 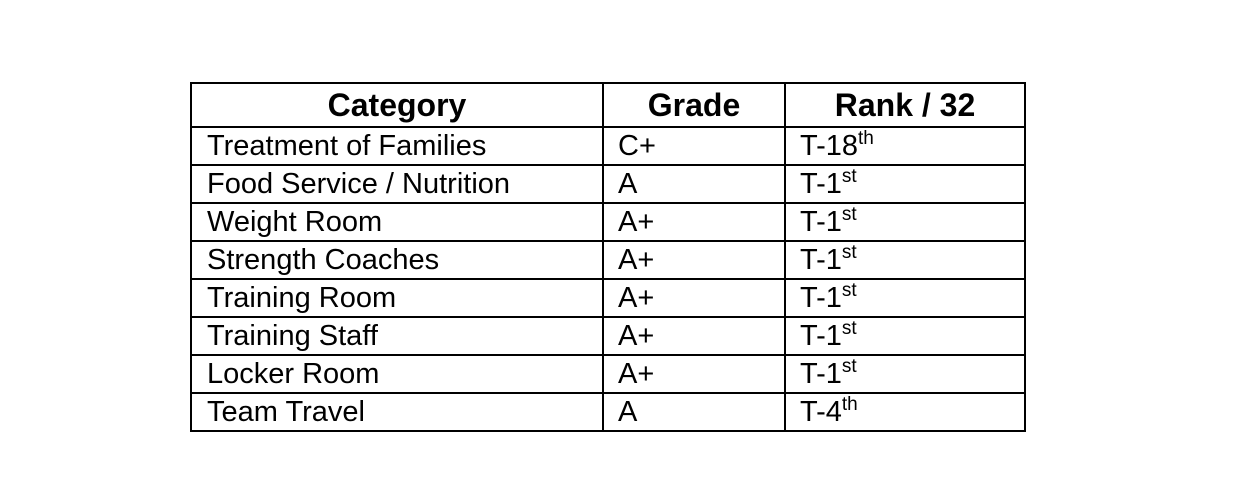 I want to click on category-cell: Strength Coaches, so click(x=397, y=260).